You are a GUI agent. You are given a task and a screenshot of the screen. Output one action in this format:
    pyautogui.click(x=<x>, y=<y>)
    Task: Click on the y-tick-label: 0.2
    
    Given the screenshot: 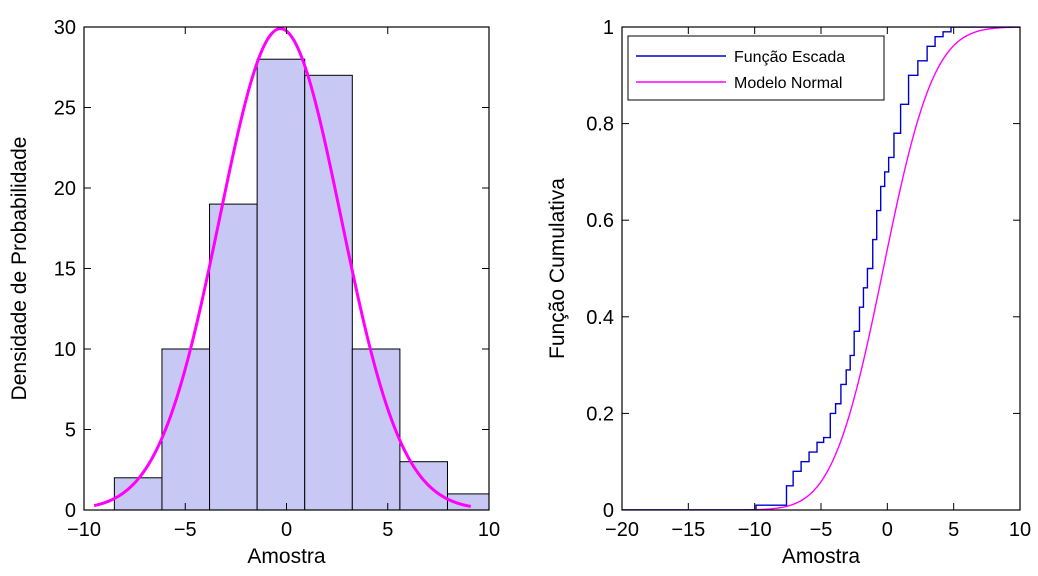 What is the action you would take?
    pyautogui.click(x=600, y=414)
    